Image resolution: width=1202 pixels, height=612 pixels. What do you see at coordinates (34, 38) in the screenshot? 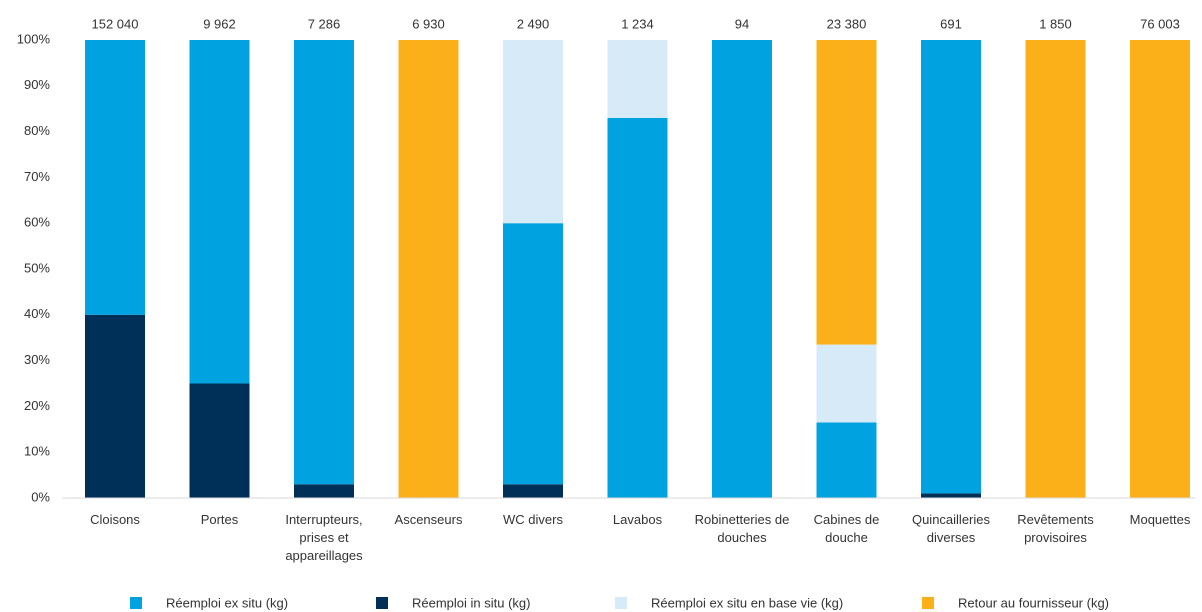
I see `y-tick-label: 100%` at bounding box center [34, 38].